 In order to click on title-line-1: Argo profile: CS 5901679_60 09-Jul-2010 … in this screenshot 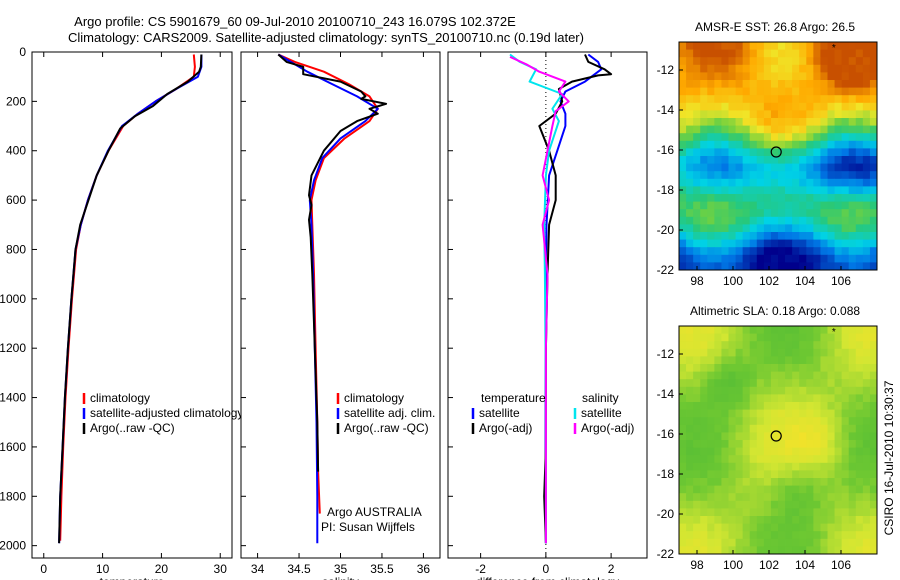, I will do `click(295, 21)`.